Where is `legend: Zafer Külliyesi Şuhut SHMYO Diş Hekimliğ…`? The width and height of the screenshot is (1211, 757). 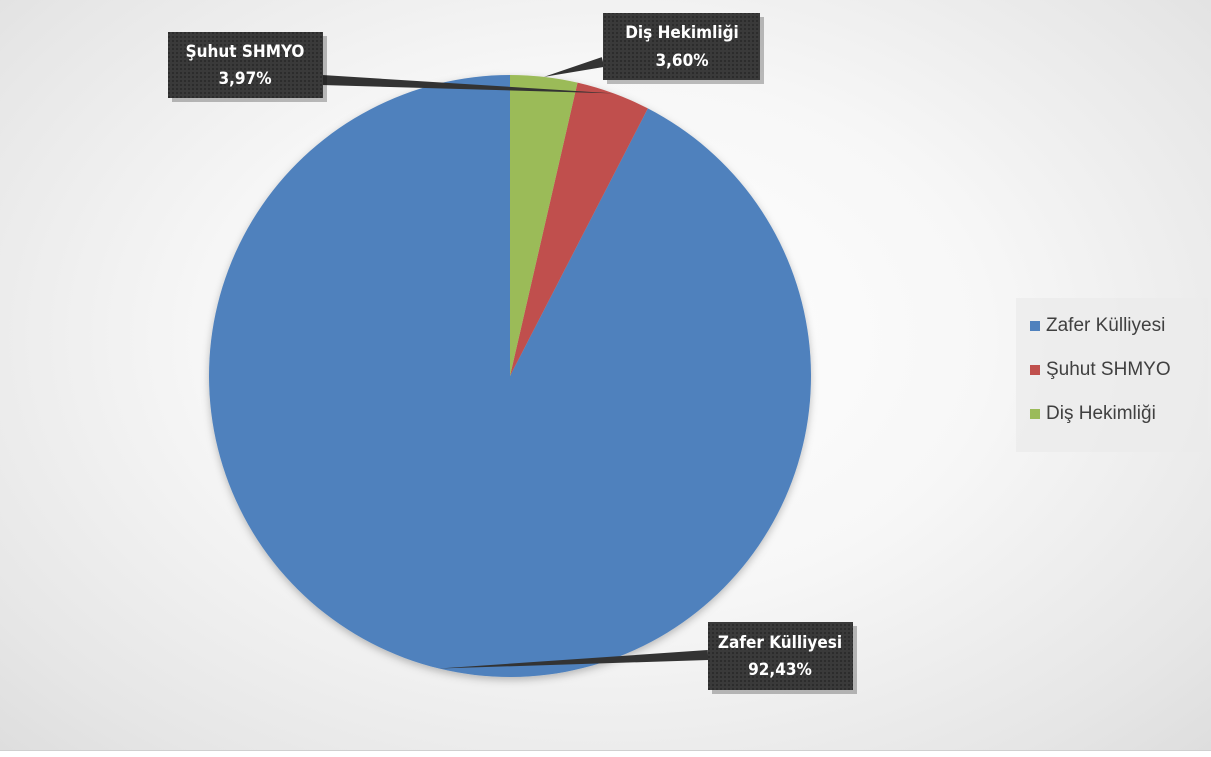 legend: Zafer Külliyesi Şuhut SHMYO Diş Hekimliğ… is located at coordinates (1112, 375).